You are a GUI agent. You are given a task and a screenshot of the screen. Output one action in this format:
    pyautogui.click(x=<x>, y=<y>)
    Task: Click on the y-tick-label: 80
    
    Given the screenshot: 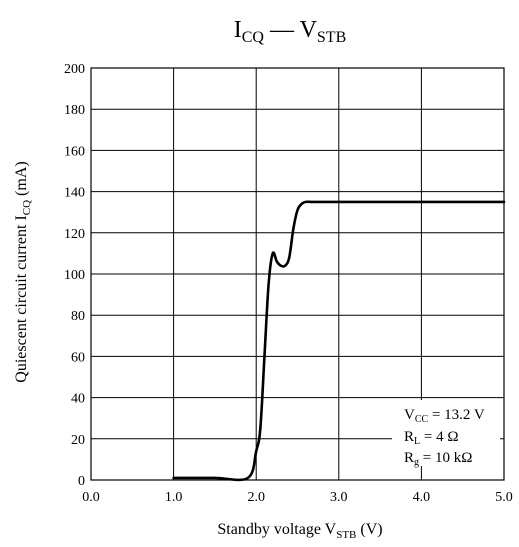 What is the action you would take?
    pyautogui.click(x=78, y=316)
    